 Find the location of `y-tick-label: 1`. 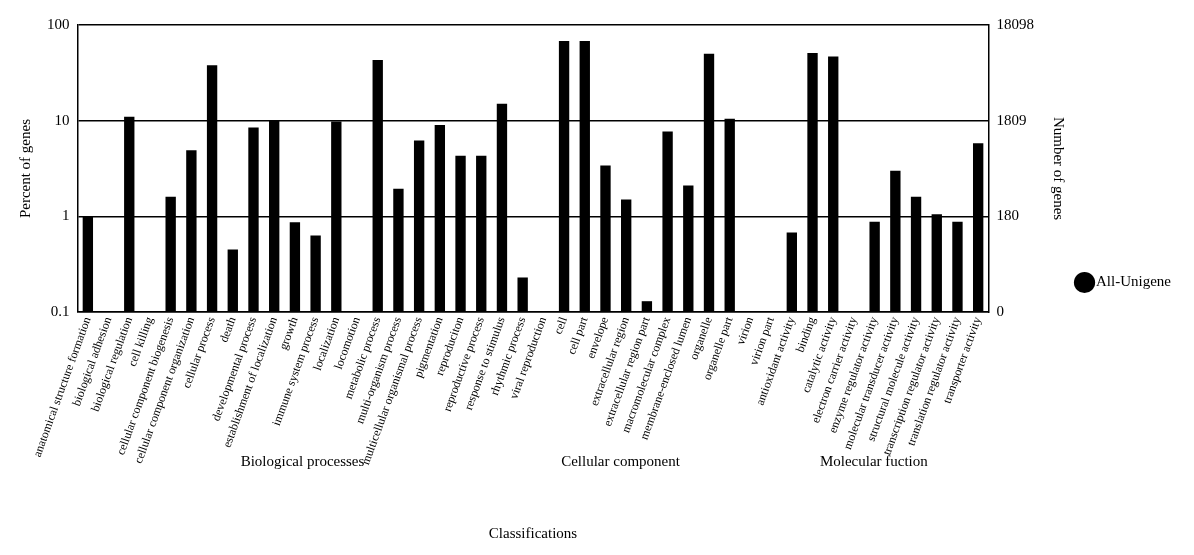

y-tick-label: 1 is located at coordinates (66, 215).